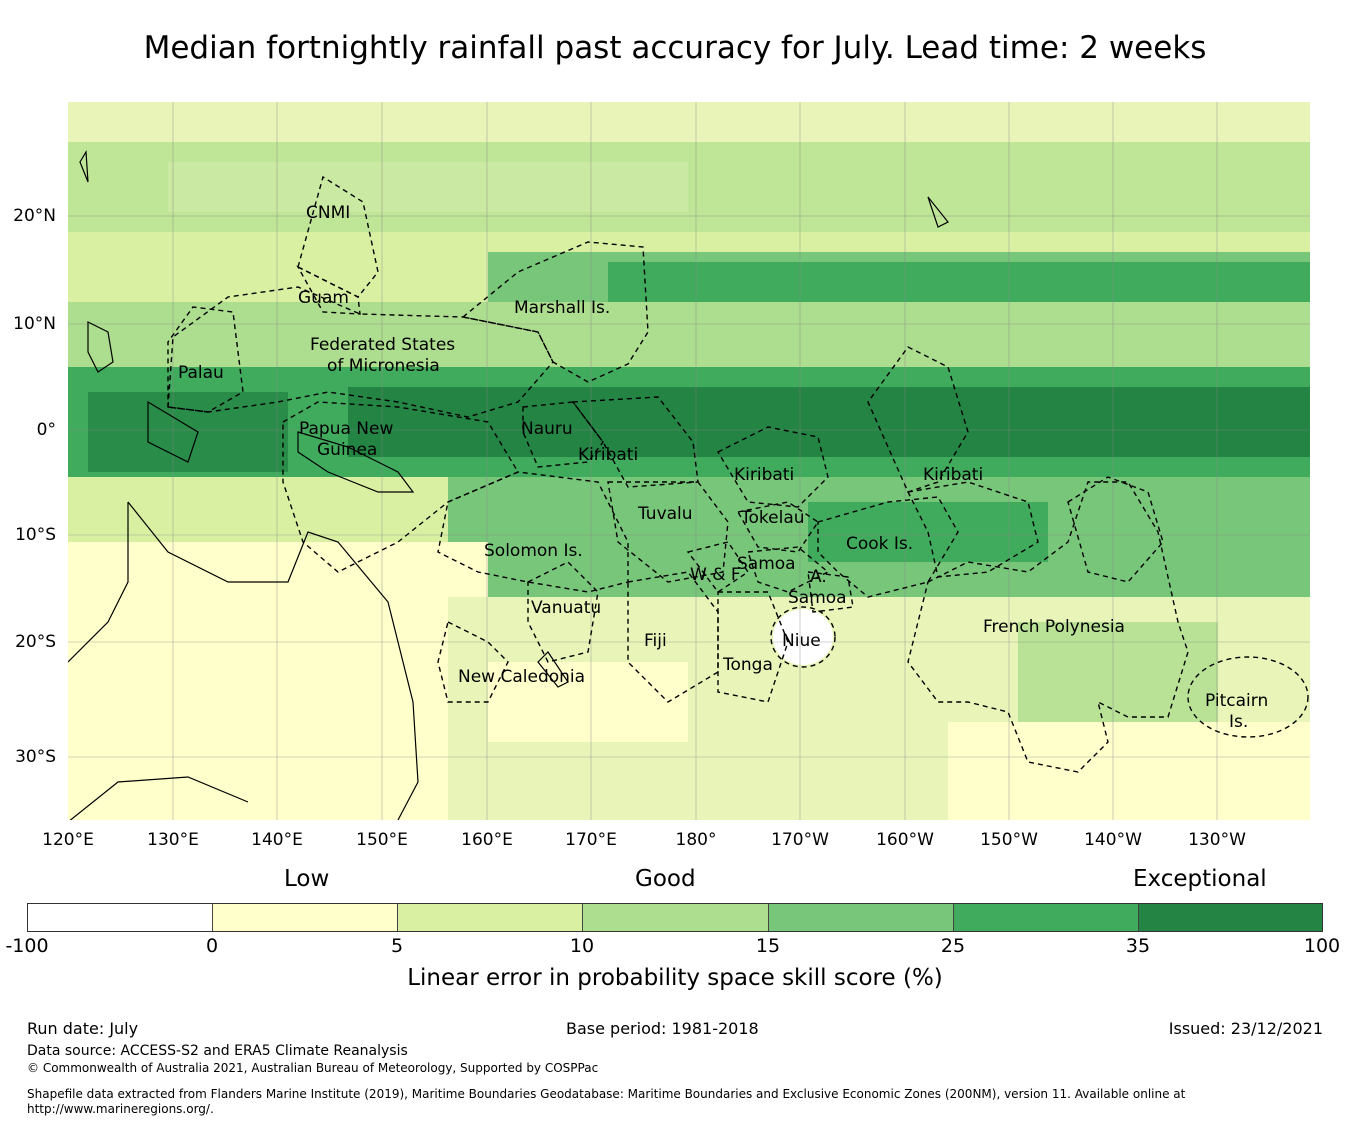  Describe the element at coordinates (356, 462) in the screenshot. I see `new-guinea-coast` at that location.